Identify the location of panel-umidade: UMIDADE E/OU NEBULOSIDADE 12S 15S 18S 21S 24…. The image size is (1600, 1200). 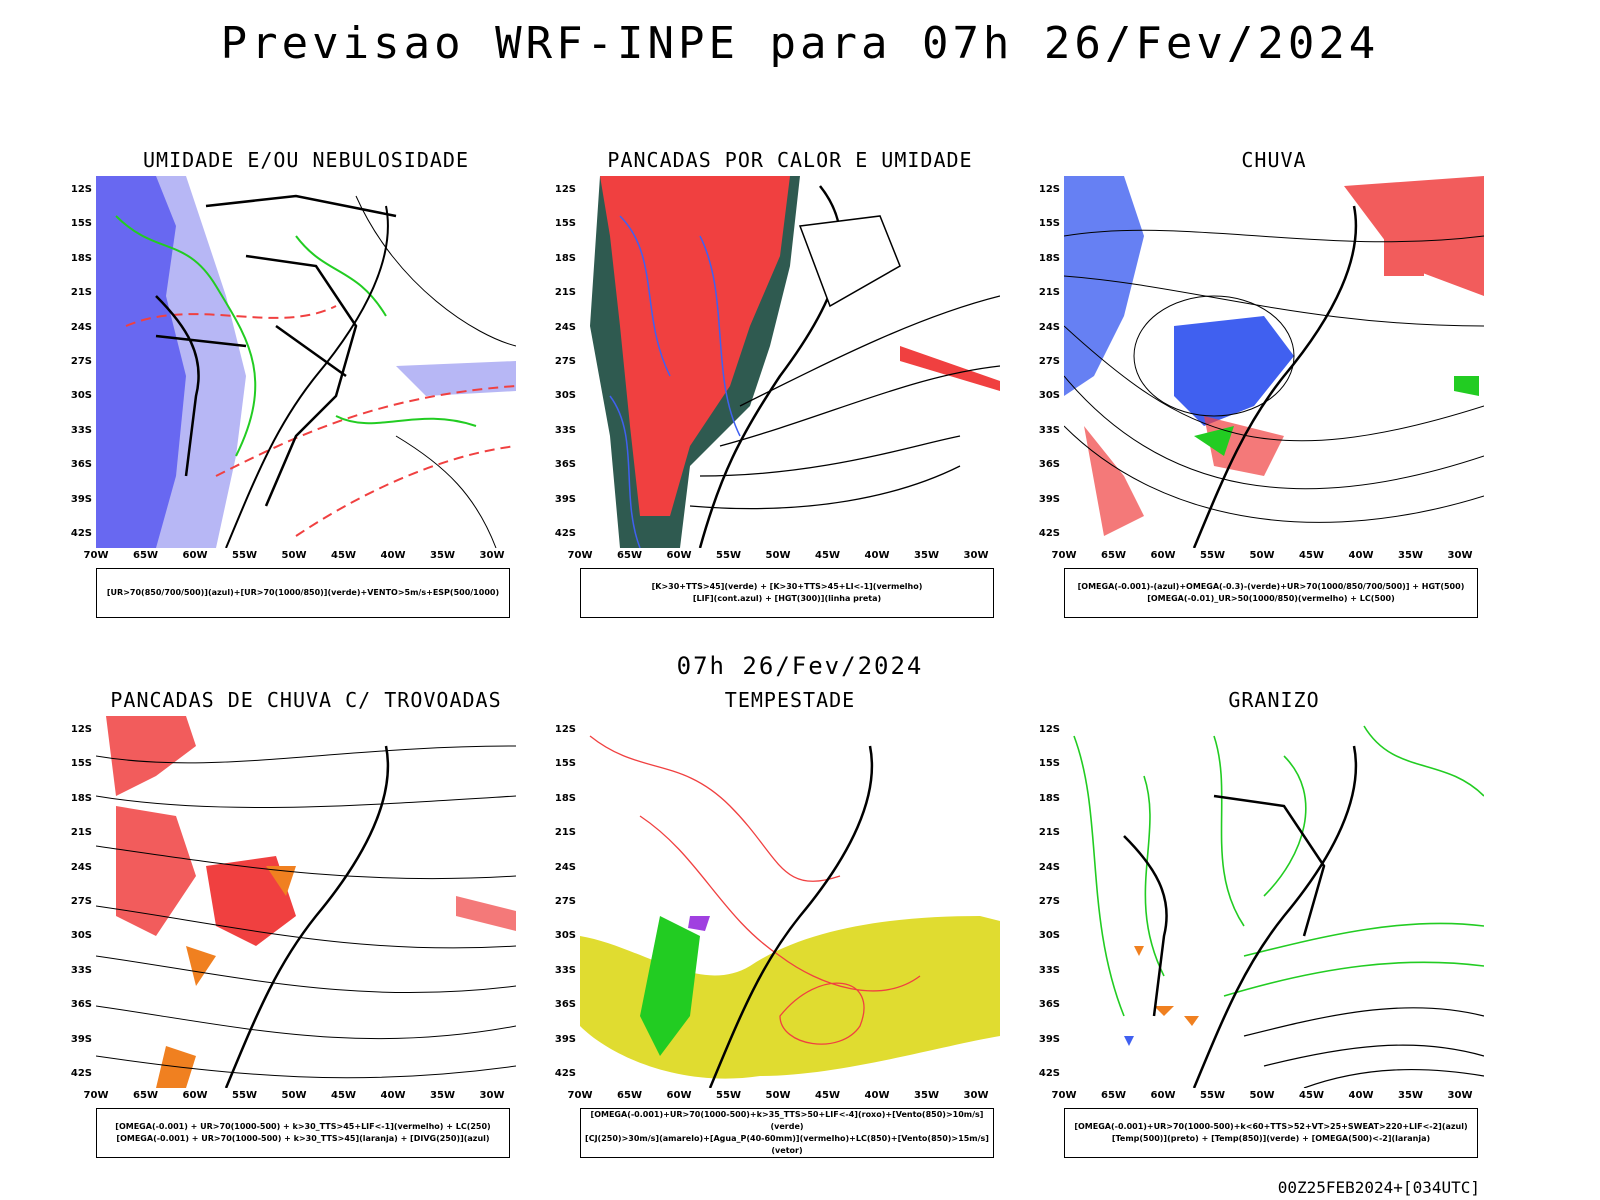
(306, 388).